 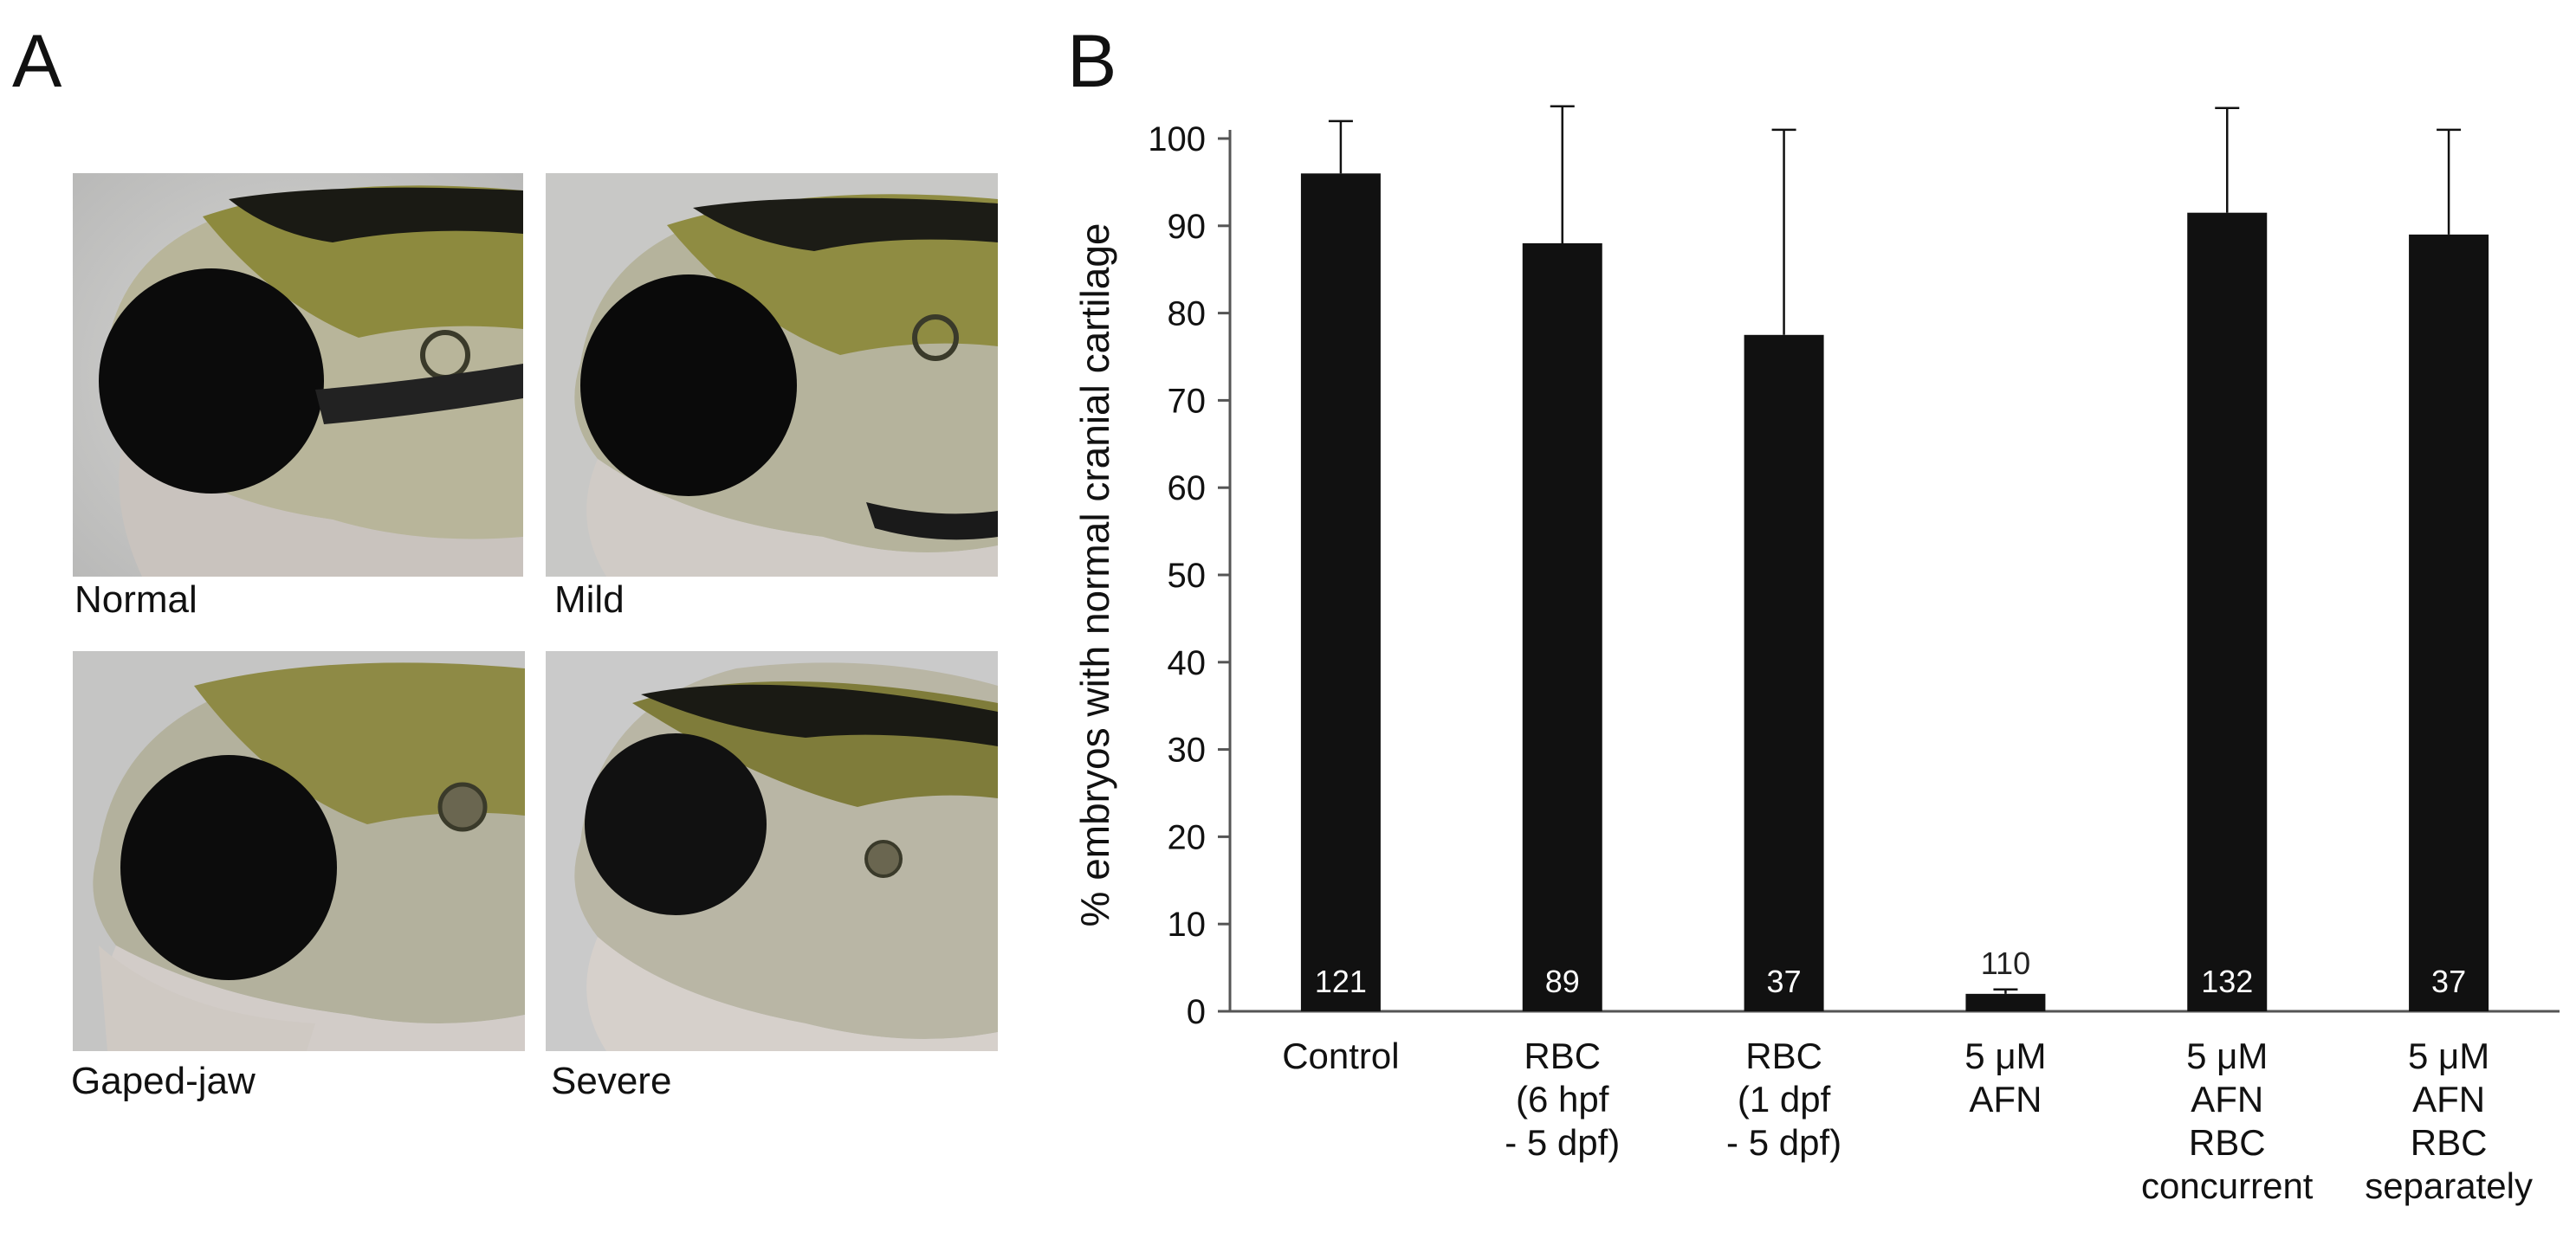 I want to click on photo-gaped-jaw, so click(x=299, y=851).